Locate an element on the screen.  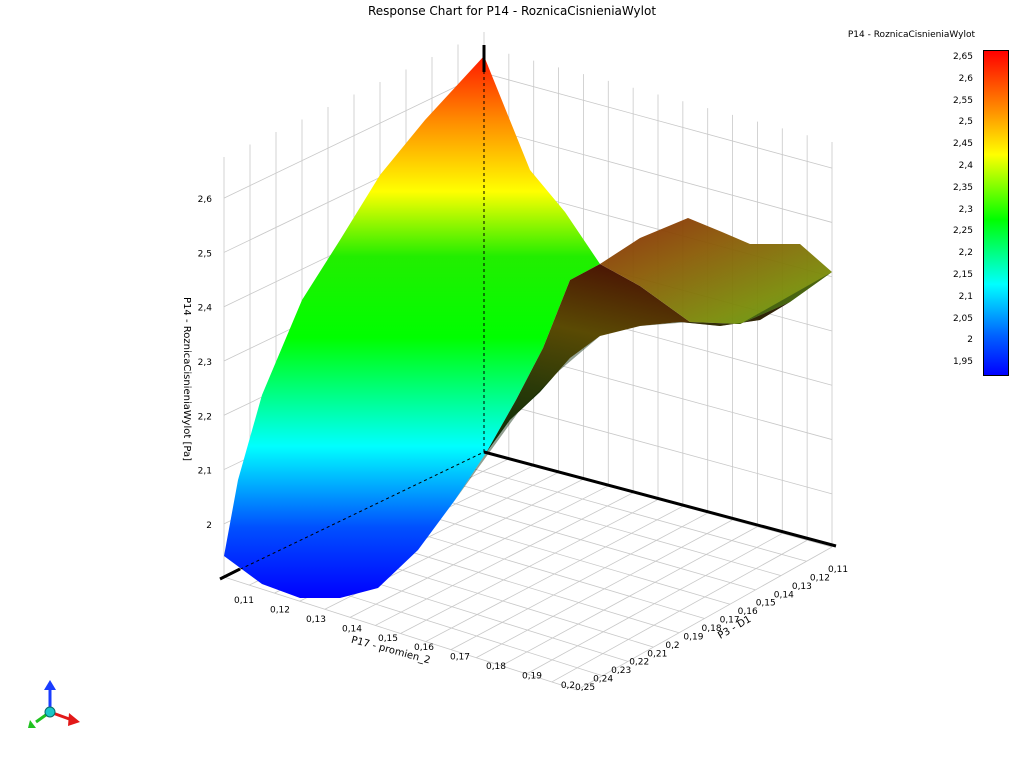
colorbar-tick-label: 2,35 is located at coordinates (962, 187).